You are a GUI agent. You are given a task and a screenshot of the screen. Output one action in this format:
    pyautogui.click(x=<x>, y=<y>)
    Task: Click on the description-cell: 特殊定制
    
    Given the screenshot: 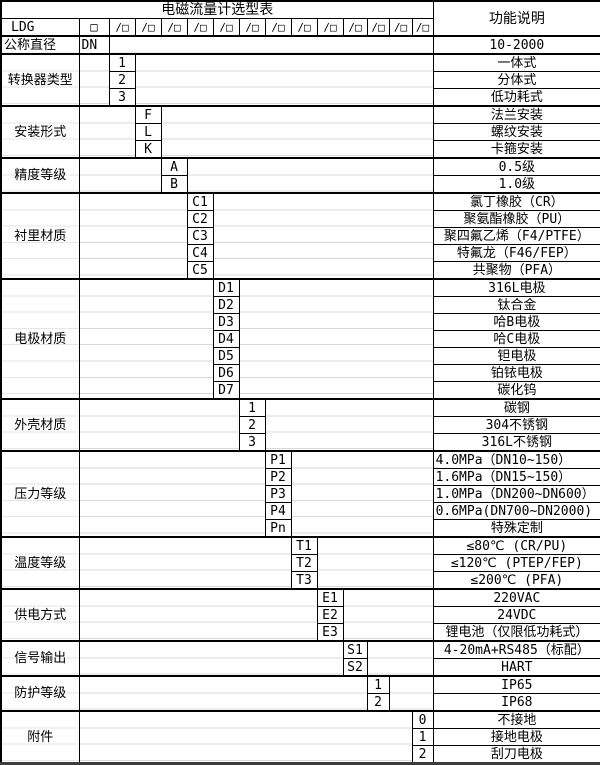 What is the action you would take?
    pyautogui.click(x=516, y=528)
    